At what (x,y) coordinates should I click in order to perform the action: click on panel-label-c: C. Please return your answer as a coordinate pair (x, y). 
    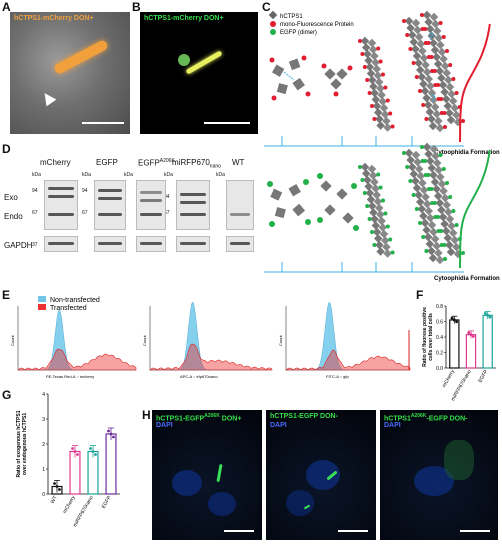
    Looking at the image, I should click on (266, 7).